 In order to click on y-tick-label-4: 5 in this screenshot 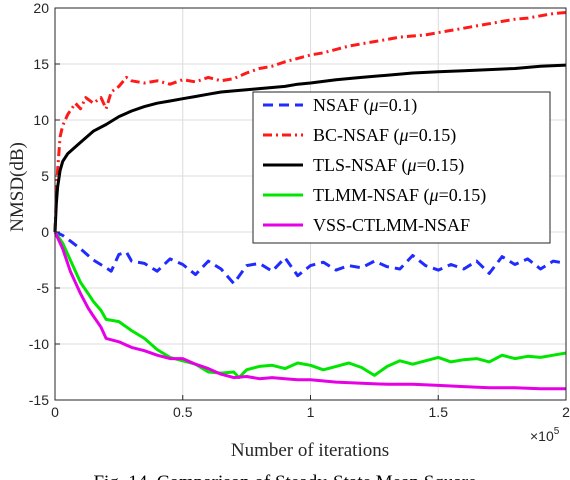, I will do `click(45, 176)`.